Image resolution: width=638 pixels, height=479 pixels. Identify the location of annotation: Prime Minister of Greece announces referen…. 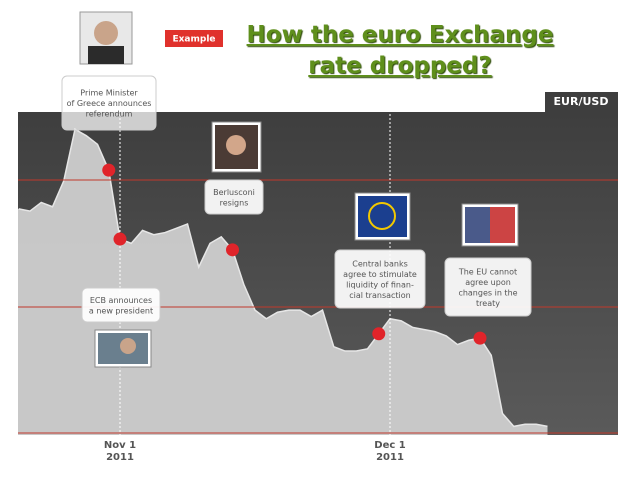
(109, 103).